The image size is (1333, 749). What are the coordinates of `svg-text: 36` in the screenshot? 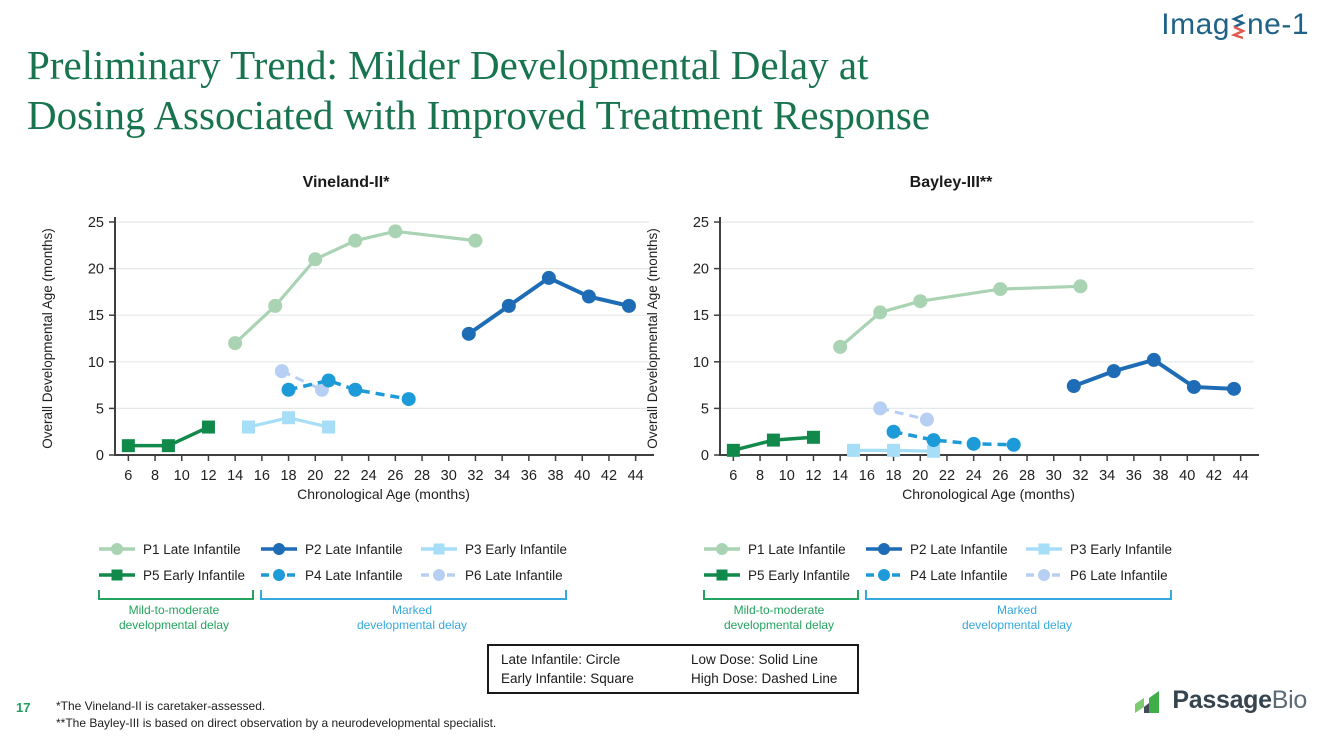 It's located at (1134, 476).